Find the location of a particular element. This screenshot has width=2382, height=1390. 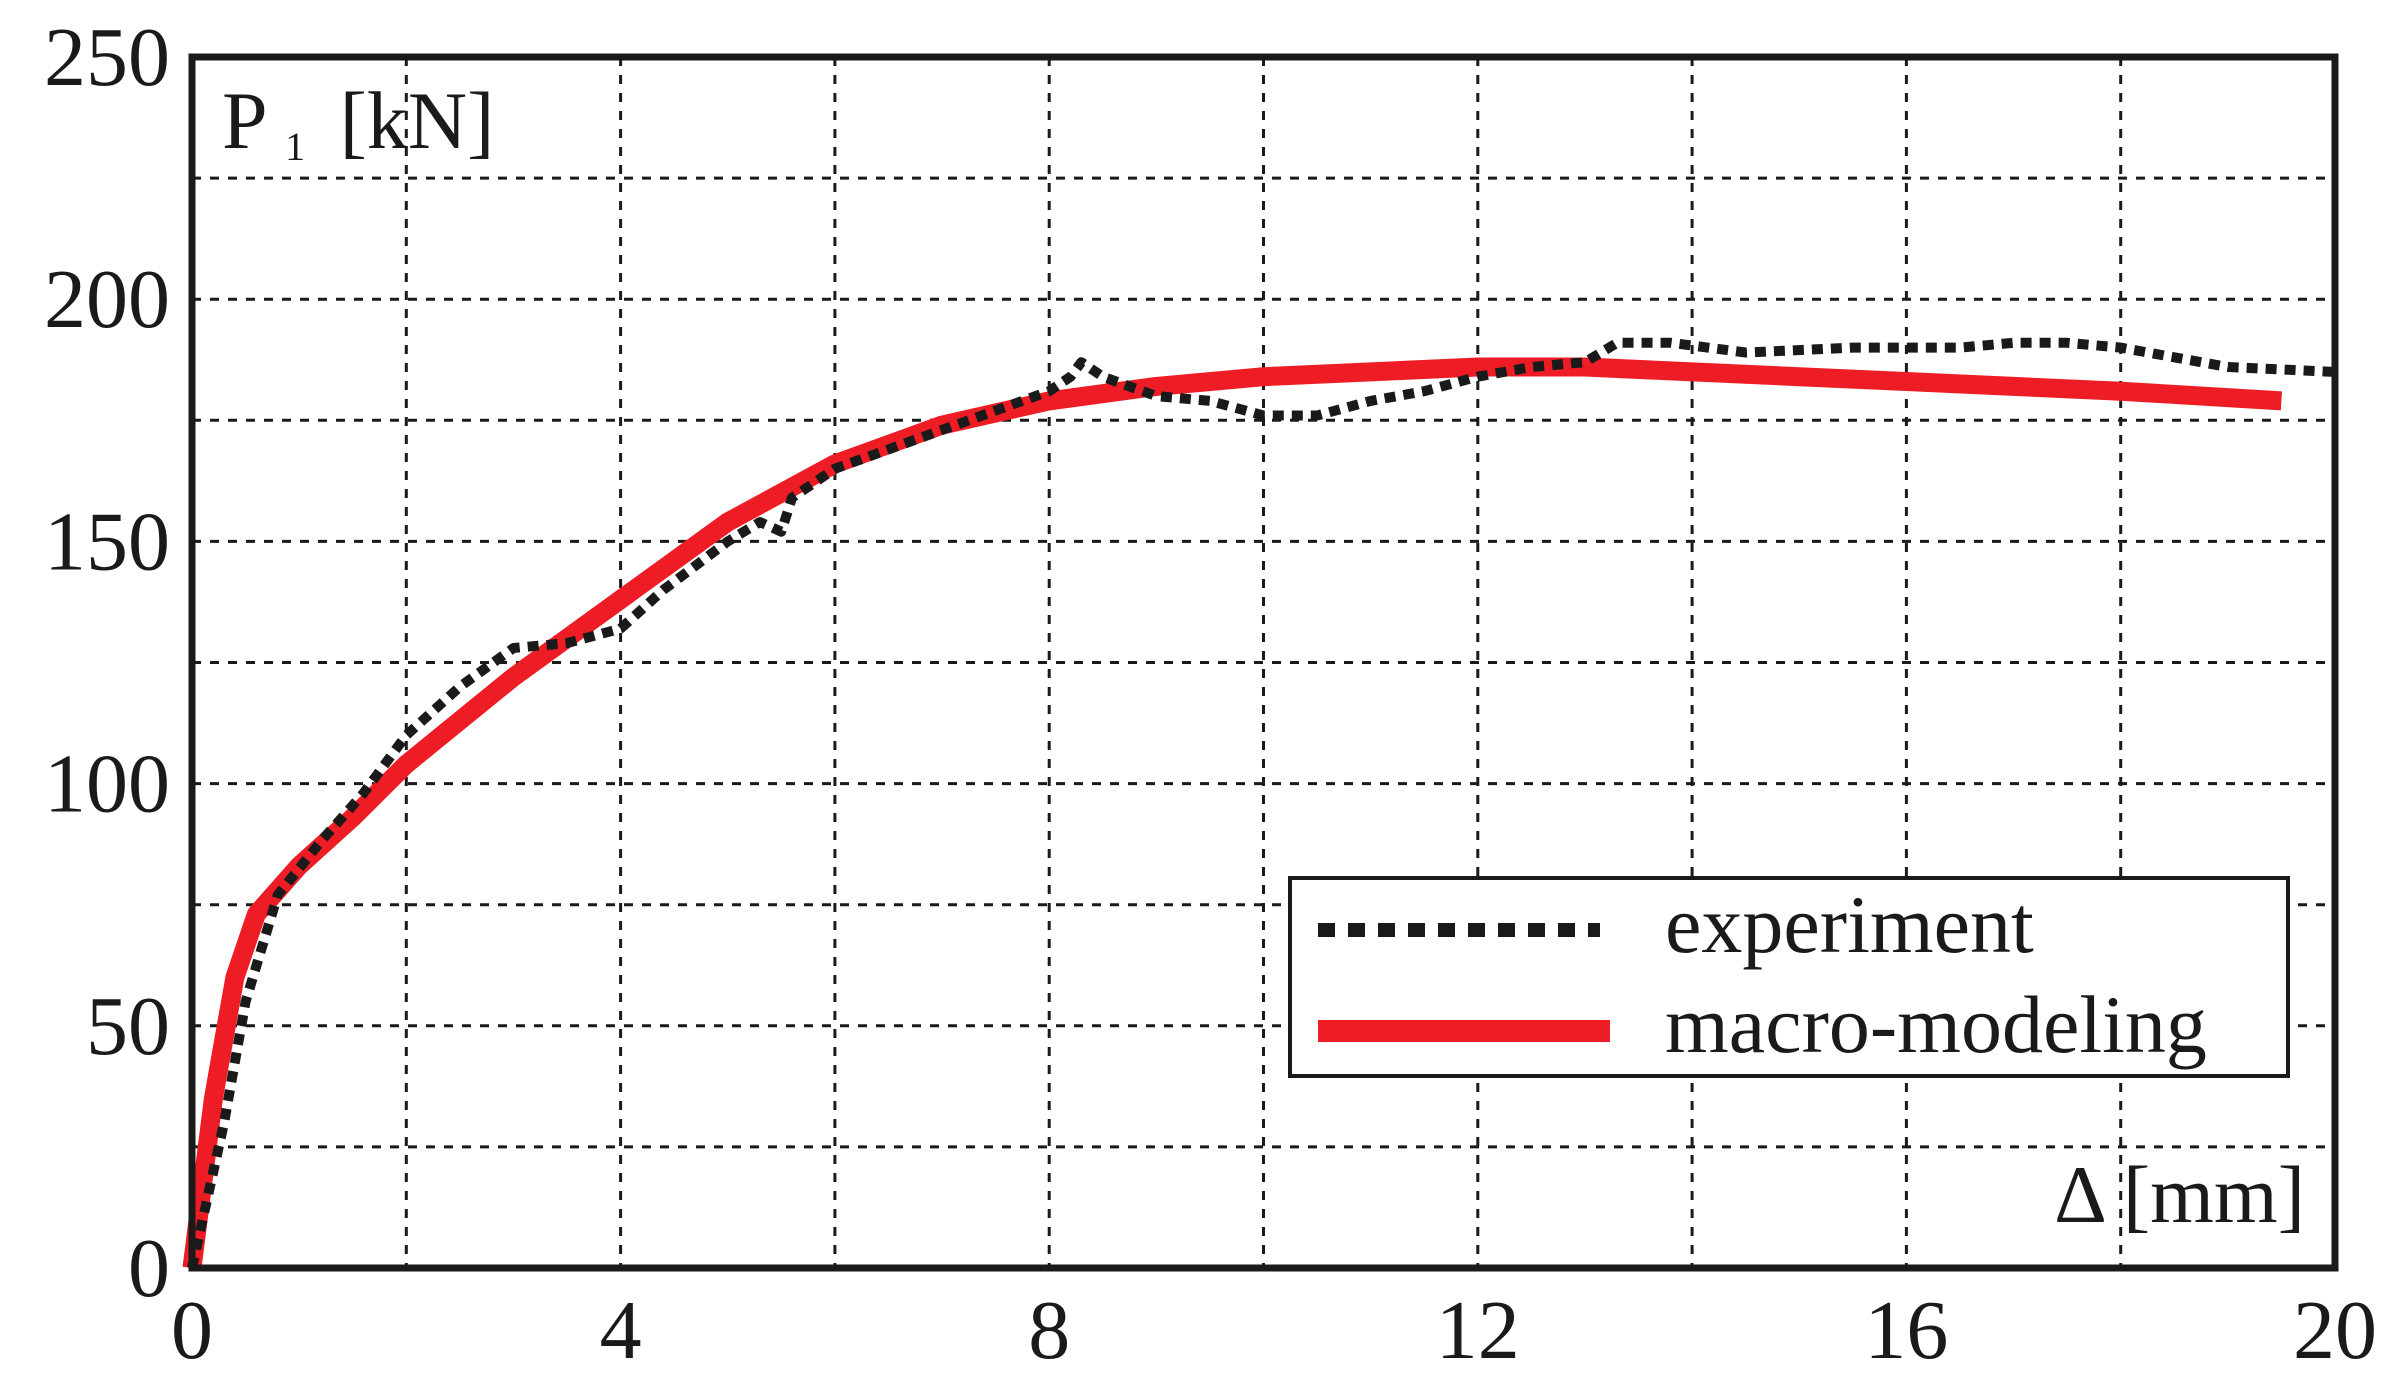

y-tick-label: 50 is located at coordinates (128, 1026).